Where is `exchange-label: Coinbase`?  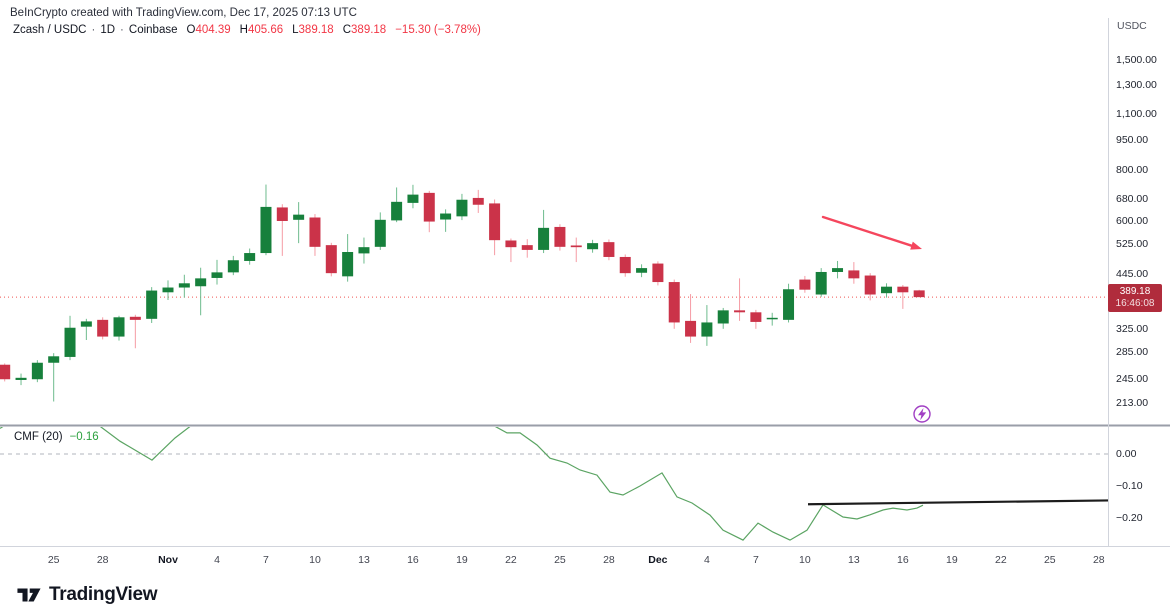
exchange-label: Coinbase is located at coordinates (153, 30).